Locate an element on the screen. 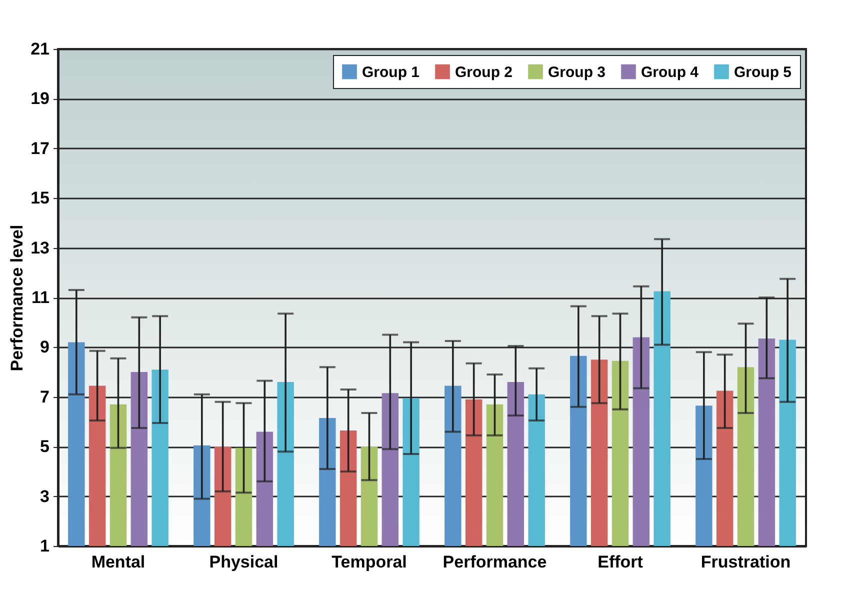 This screenshot has width=859, height=604. x-tick-label: Physical is located at coordinates (243, 562).